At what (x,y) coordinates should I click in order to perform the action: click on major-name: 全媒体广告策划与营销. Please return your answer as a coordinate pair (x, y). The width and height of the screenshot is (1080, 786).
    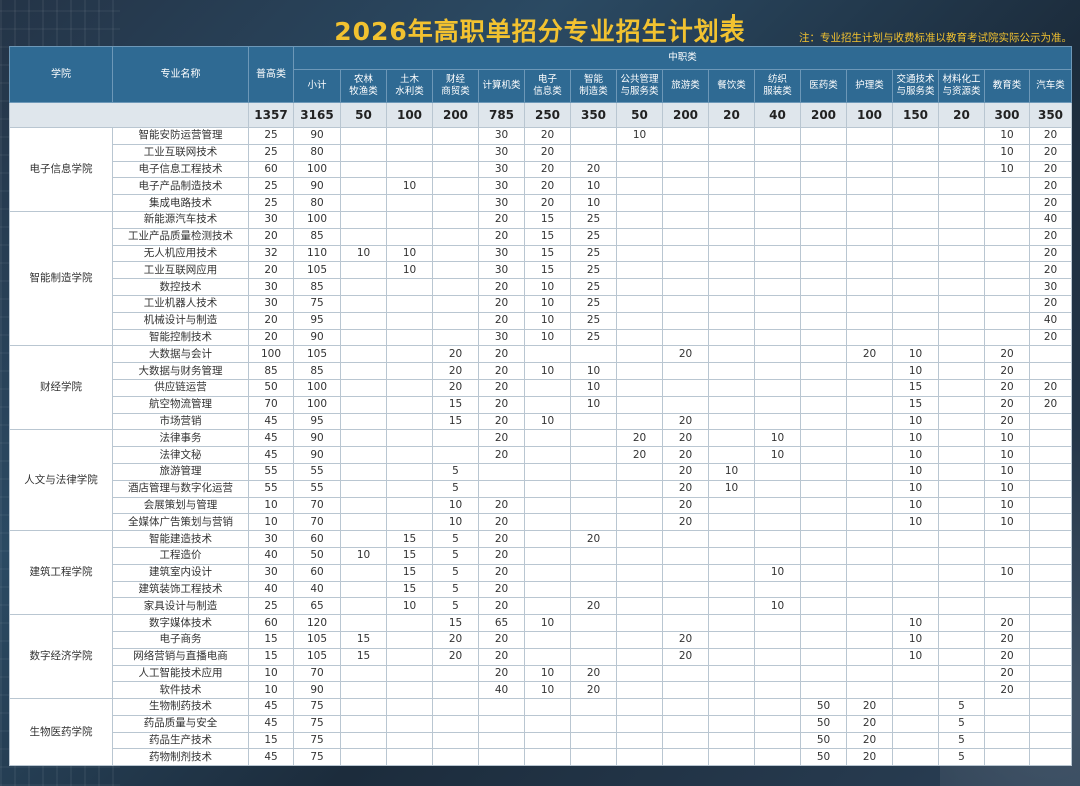
    Looking at the image, I should click on (180, 522).